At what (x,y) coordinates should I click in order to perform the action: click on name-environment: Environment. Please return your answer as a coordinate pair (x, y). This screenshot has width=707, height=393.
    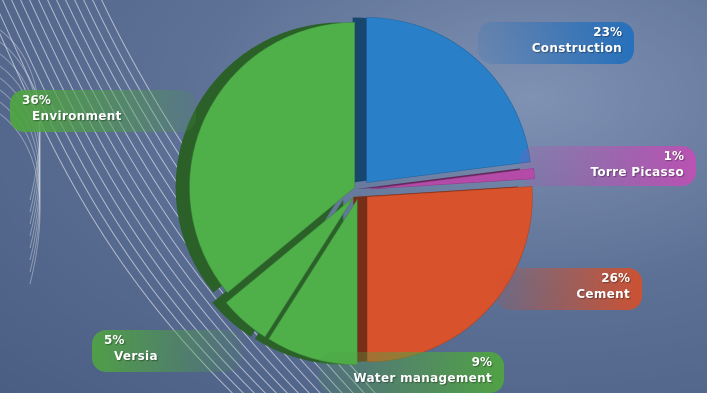
    Looking at the image, I should click on (77, 116).